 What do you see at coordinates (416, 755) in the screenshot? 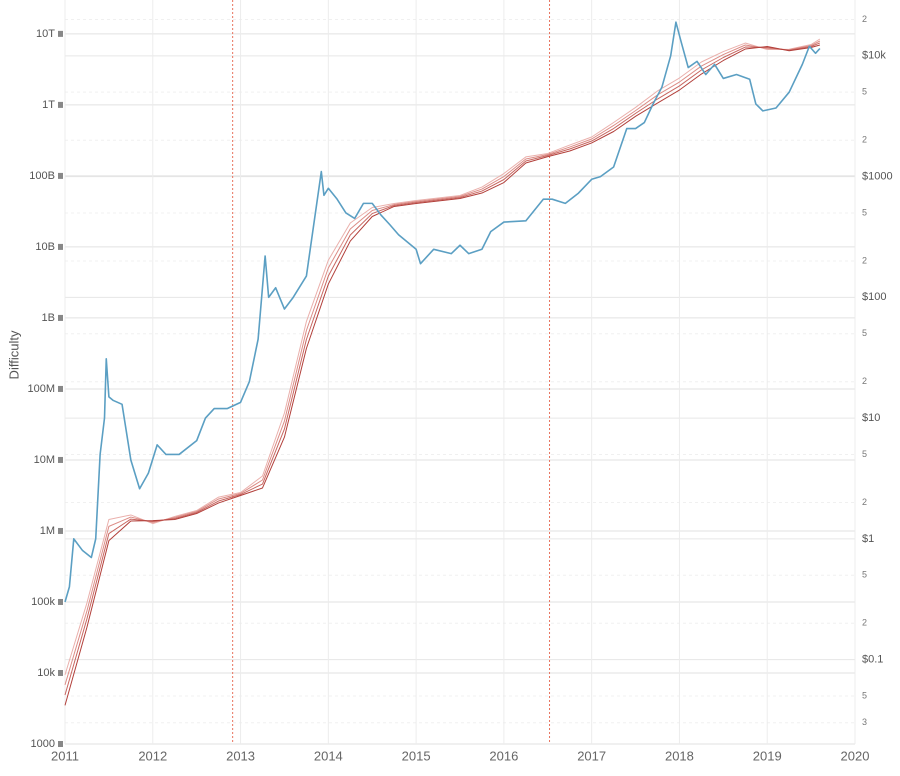
I see `x-tick-label: 2015` at bounding box center [416, 755].